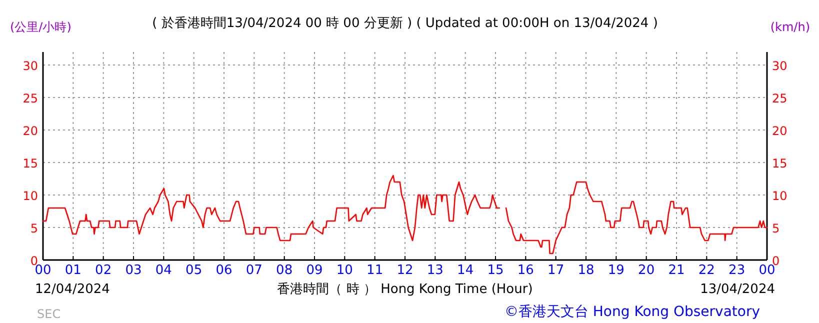 Image resolution: width=819 pixels, height=323 pixels. What do you see at coordinates (780, 196) in the screenshot?
I see `y2-tick-label: 10` at bounding box center [780, 196].